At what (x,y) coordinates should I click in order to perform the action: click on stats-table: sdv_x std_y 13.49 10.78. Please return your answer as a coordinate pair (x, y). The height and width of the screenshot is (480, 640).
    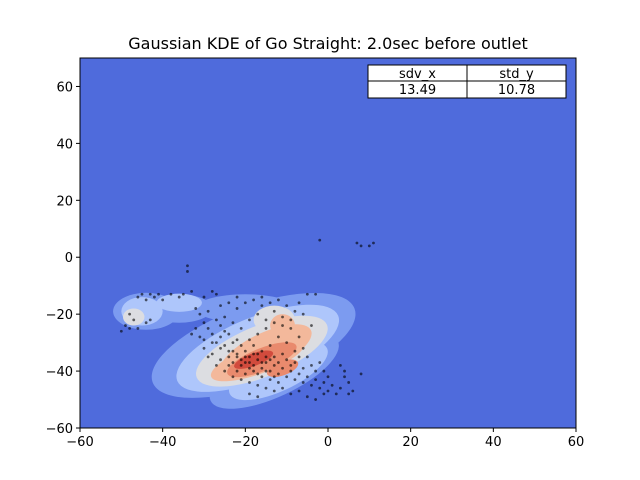
    Looking at the image, I should click on (467, 81).